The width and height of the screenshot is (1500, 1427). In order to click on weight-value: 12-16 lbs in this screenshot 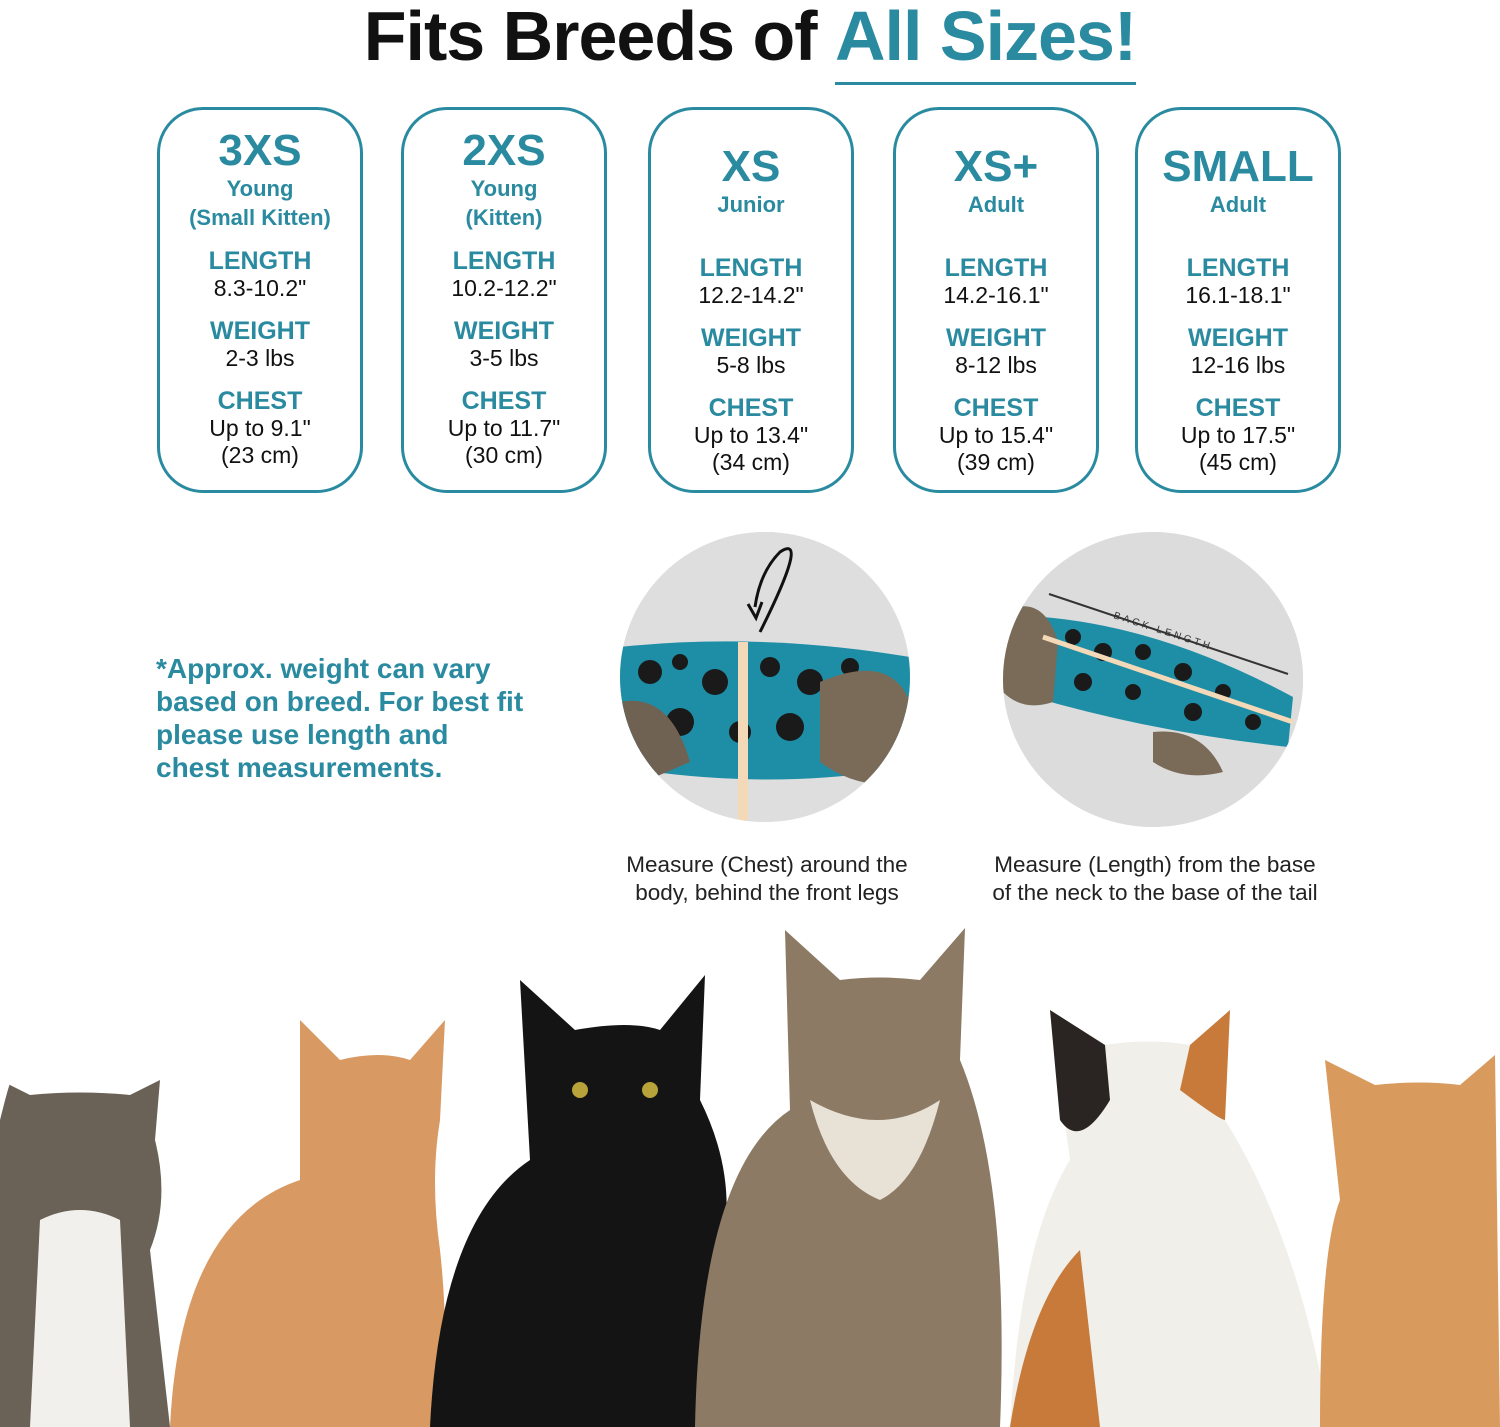, I will do `click(1238, 365)`.